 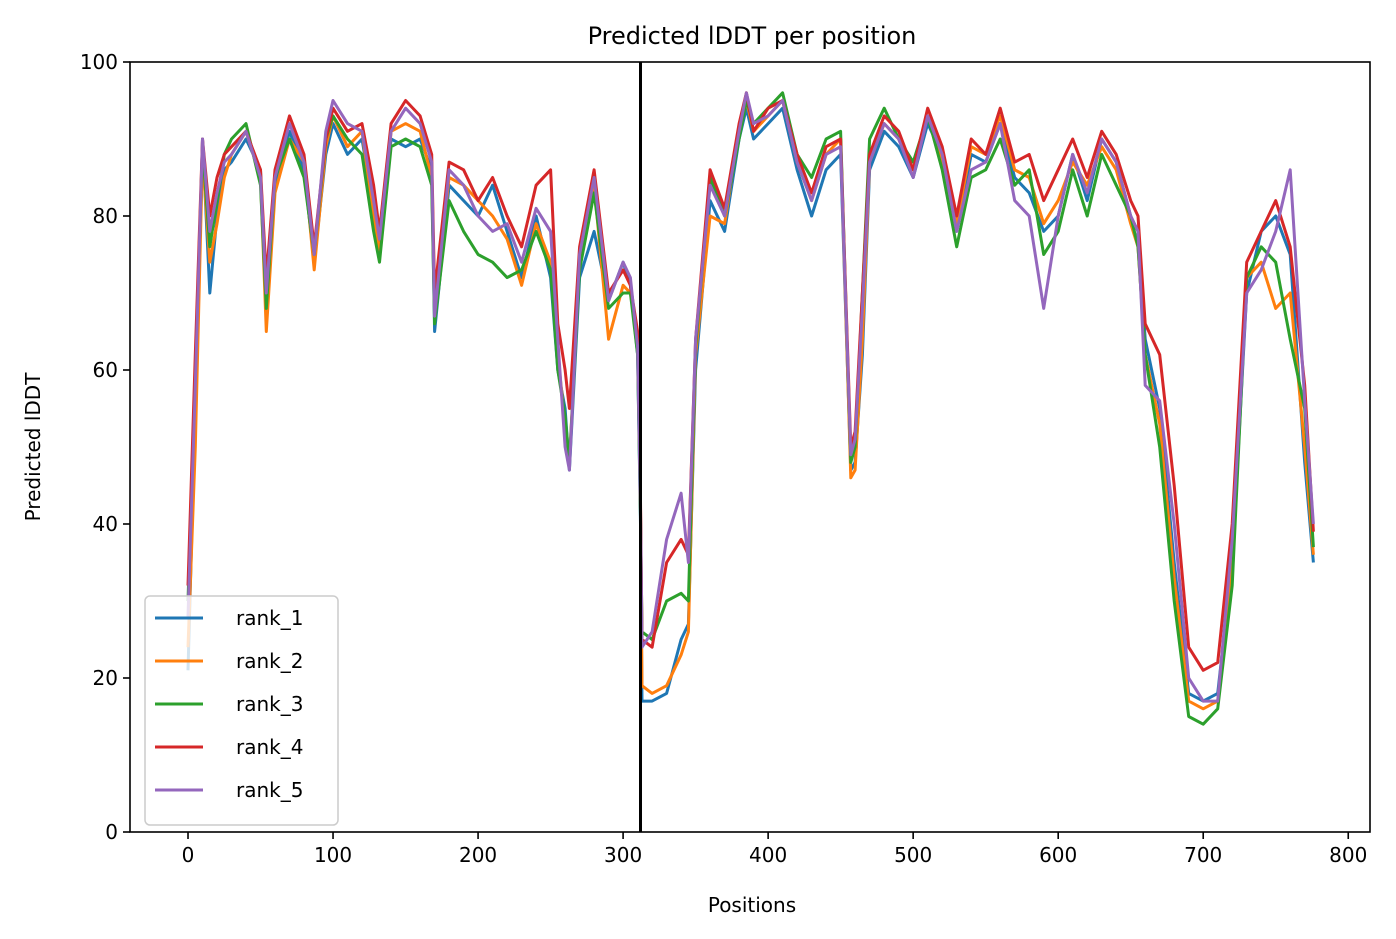 What do you see at coordinates (752, 905) in the screenshot?
I see `x-axis-label: Positions` at bounding box center [752, 905].